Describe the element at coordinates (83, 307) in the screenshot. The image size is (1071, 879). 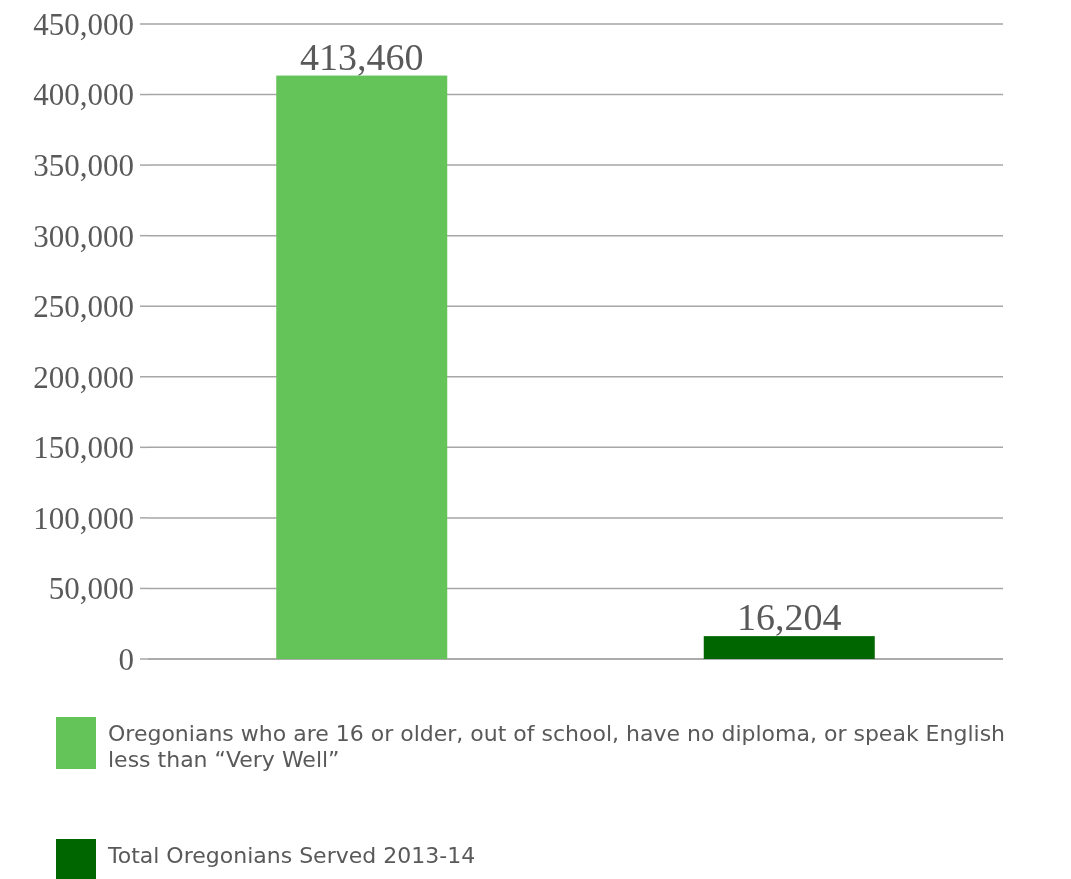
I see `y-tick-label: 250,000` at that location.